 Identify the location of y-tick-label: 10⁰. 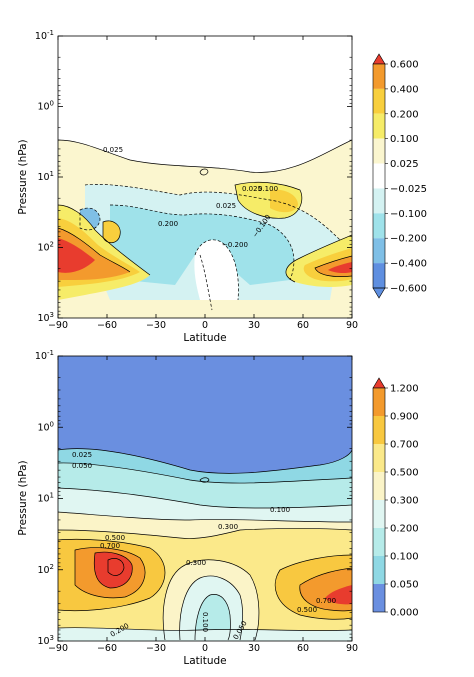
(45, 106).